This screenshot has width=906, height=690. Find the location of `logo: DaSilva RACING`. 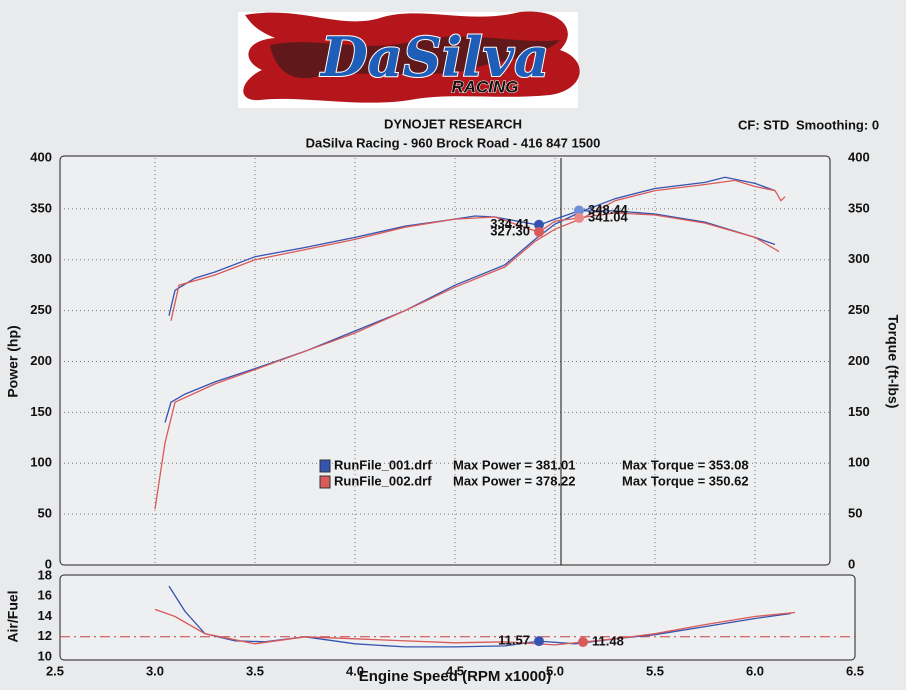

logo: DaSilva RACING is located at coordinates (409, 59).